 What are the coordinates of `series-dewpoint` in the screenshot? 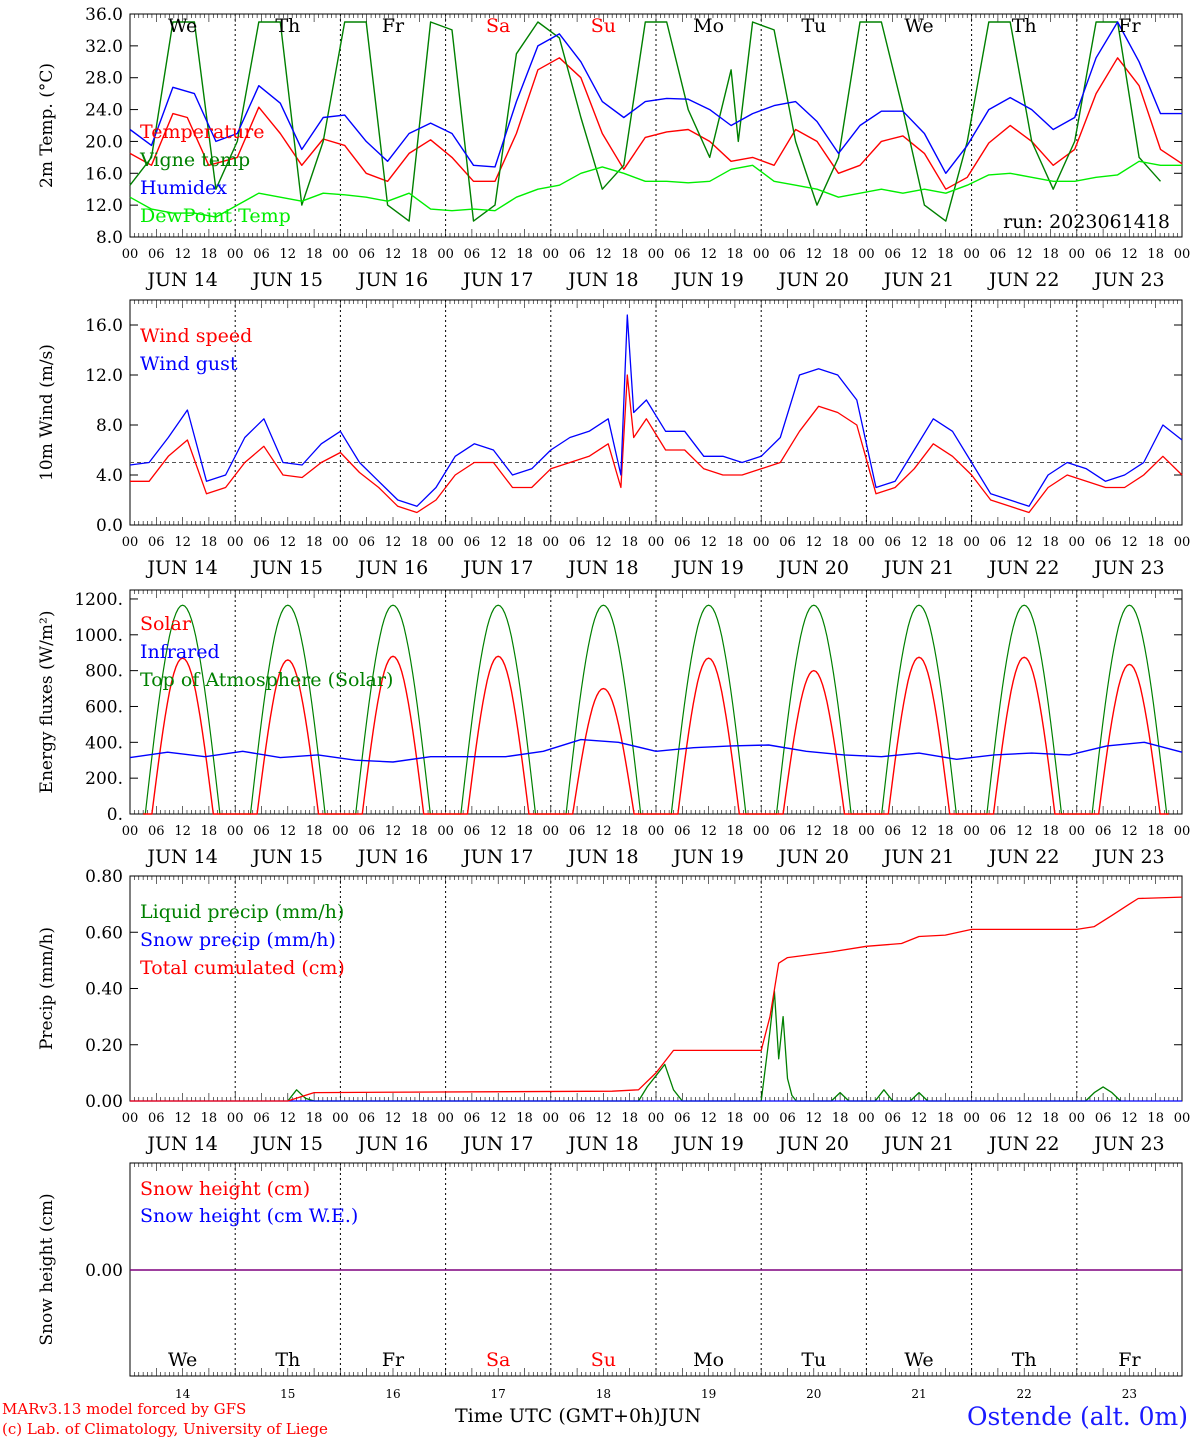 It's located at (655, 189).